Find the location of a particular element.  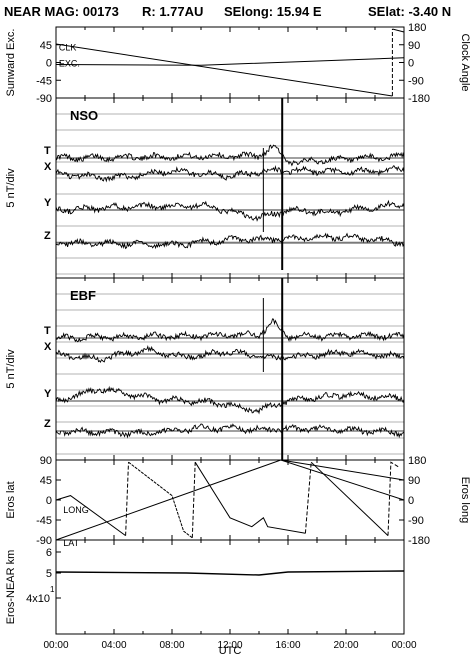

clock-ytick-label: -90 is located at coordinates (416, 81).